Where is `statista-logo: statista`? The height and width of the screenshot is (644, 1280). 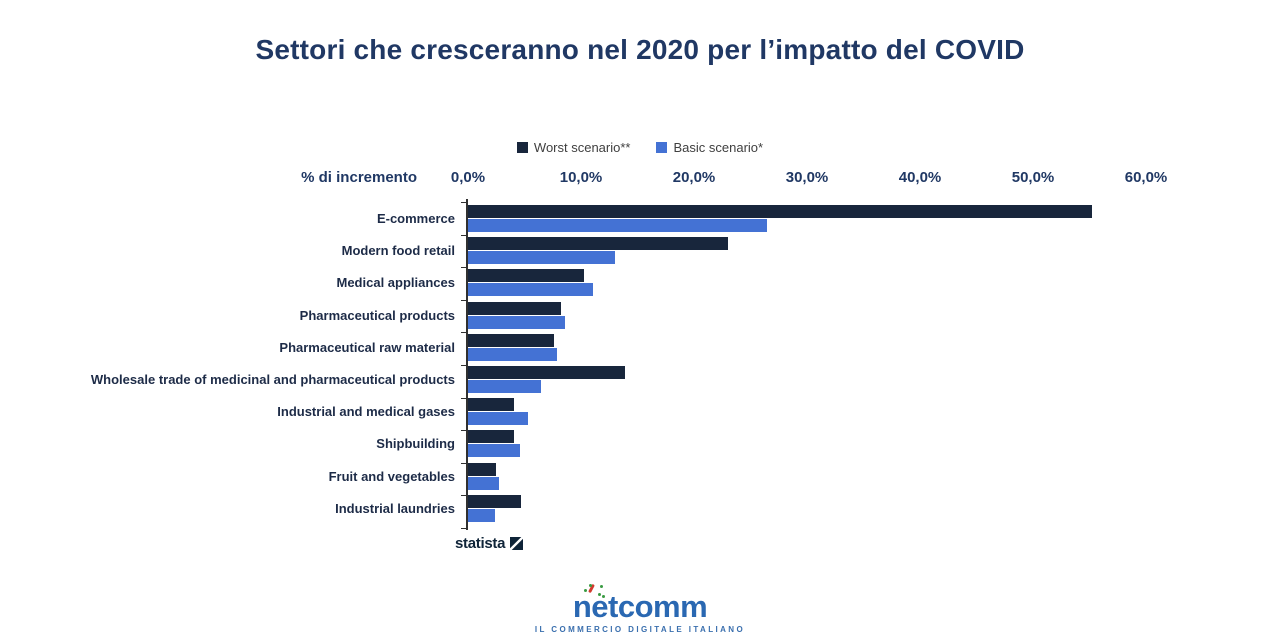
statista-logo: statista is located at coordinates (489, 543).